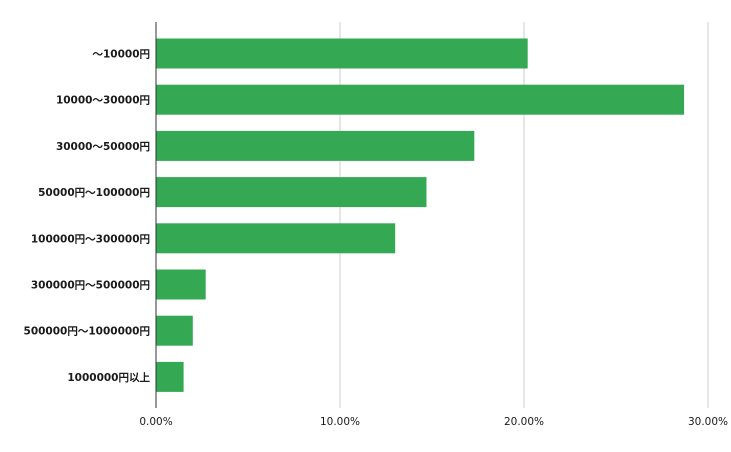 This screenshot has height=452, width=731. I want to click on x-tick-labels: 0.00% 10.00% 20.00% 30.00%, so click(433, 422).